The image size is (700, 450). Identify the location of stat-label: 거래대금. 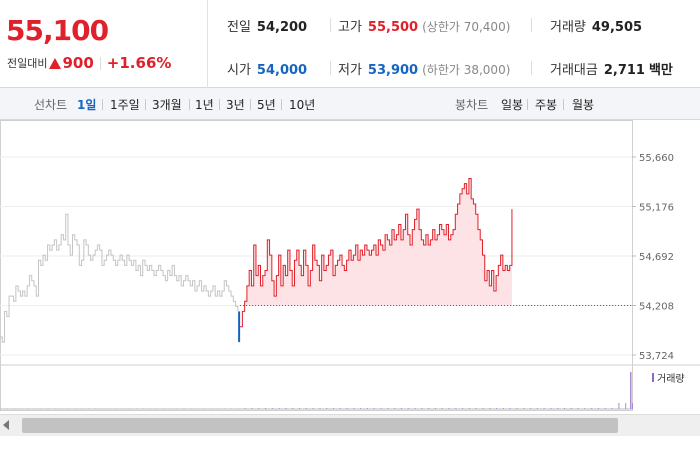
(574, 70).